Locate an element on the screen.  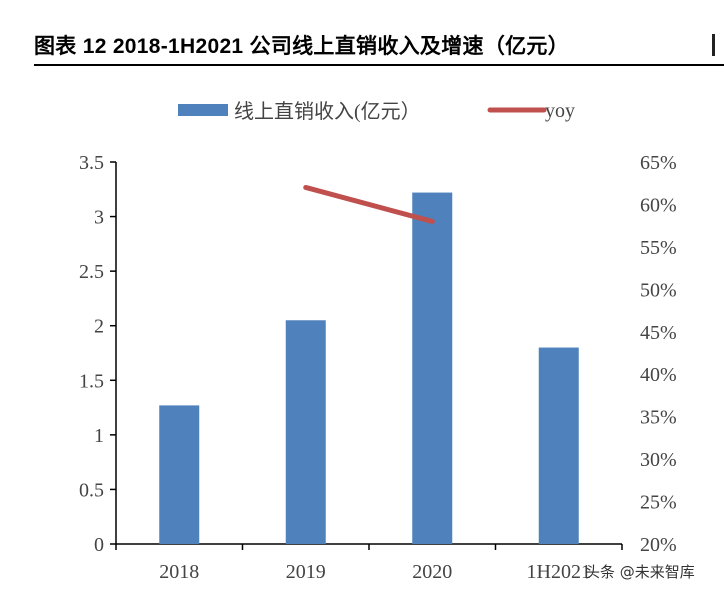
left-tick-label: 2 is located at coordinates (99, 327).